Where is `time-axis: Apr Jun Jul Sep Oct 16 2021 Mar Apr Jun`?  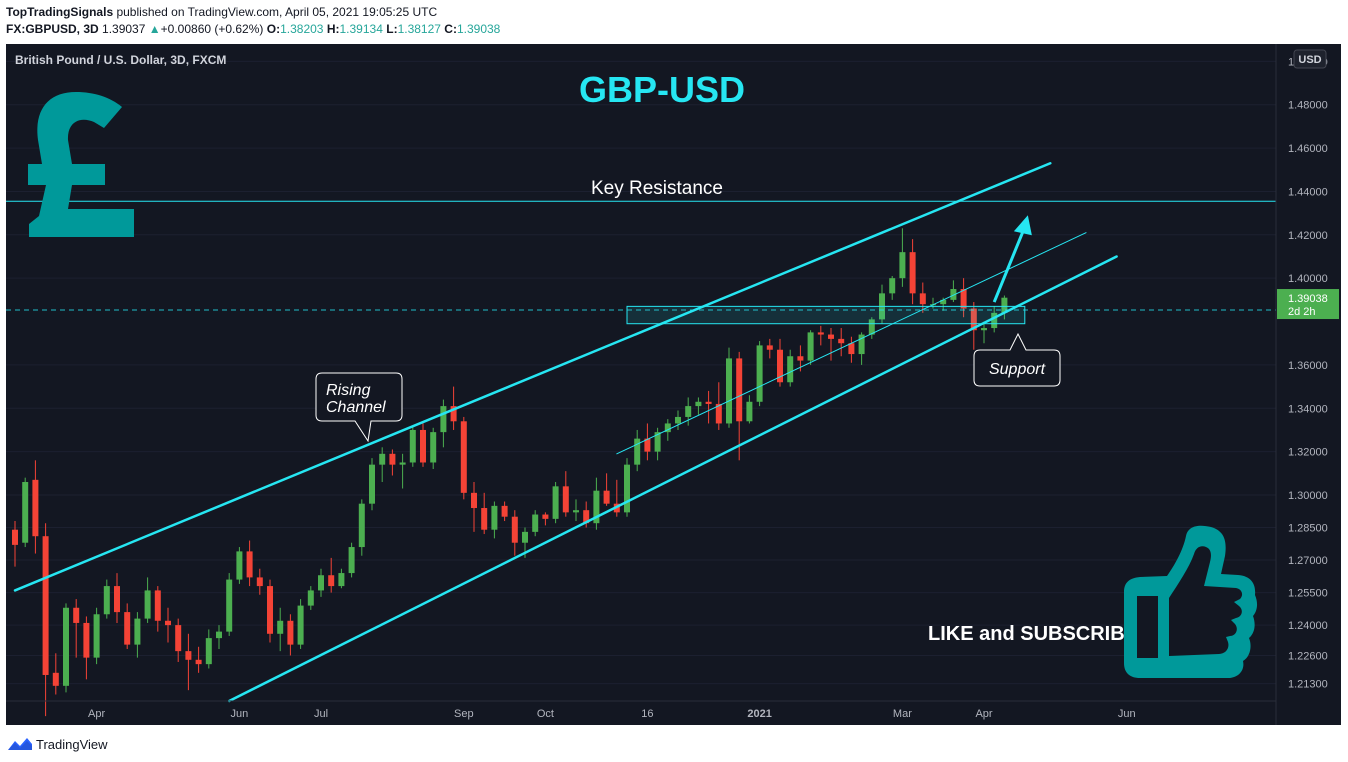
time-axis: Apr Jun Jul Sep Oct 16 2021 Mar Apr Jun is located at coordinates (641, 710).